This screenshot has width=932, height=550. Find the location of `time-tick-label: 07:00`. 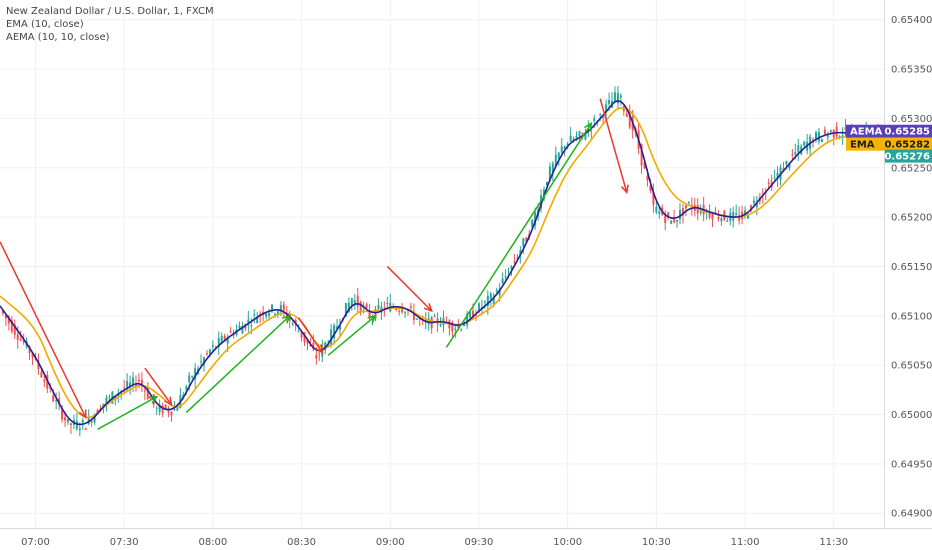

time-tick-label: 07:00 is located at coordinates (35, 542).